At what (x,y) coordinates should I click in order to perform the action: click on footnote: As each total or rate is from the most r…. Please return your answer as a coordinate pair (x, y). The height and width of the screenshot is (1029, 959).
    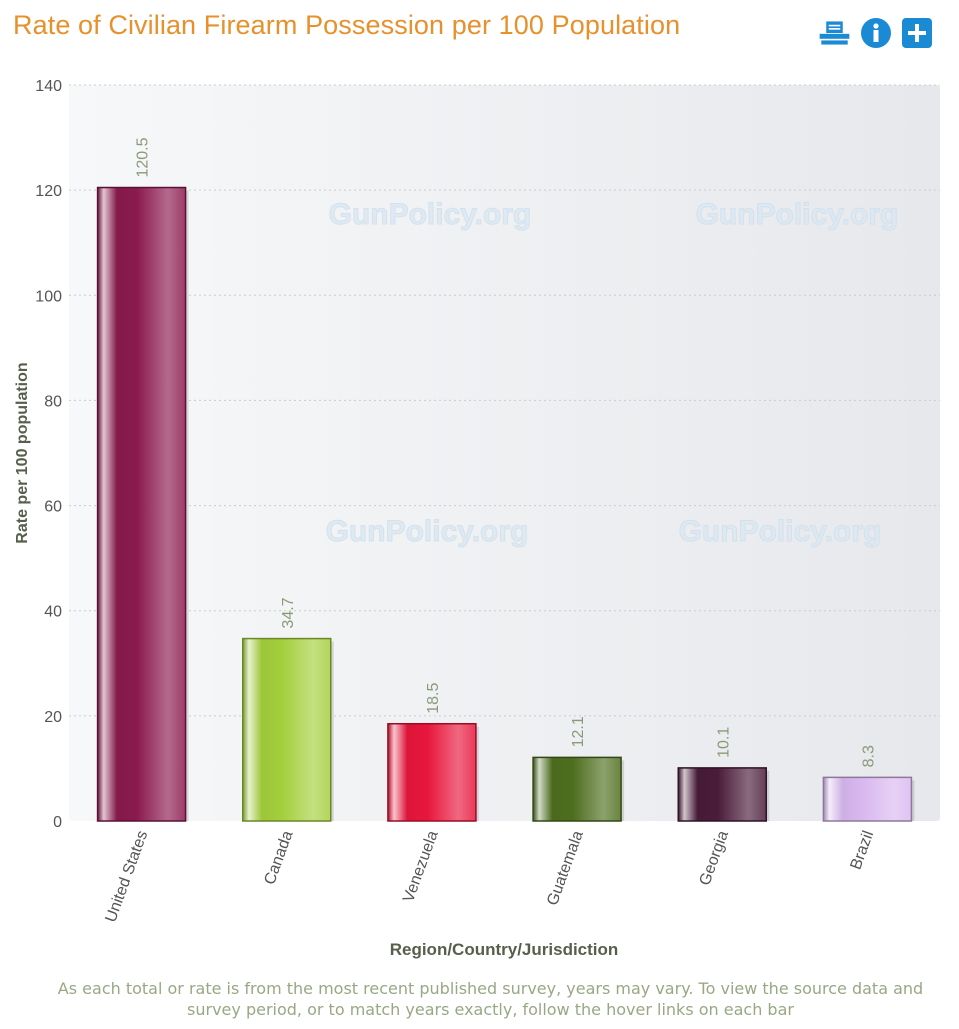
    Looking at the image, I should click on (490, 999).